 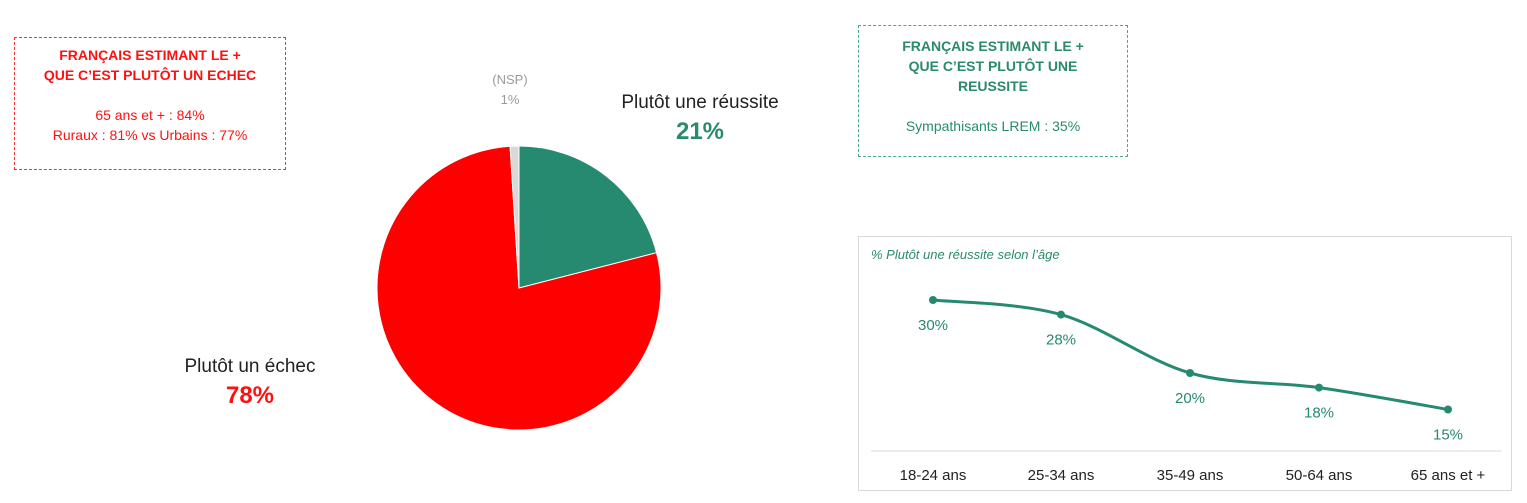 What do you see at coordinates (250, 366) in the screenshot?
I see `pie-label-echec-name: Plutôt un échec` at bounding box center [250, 366].